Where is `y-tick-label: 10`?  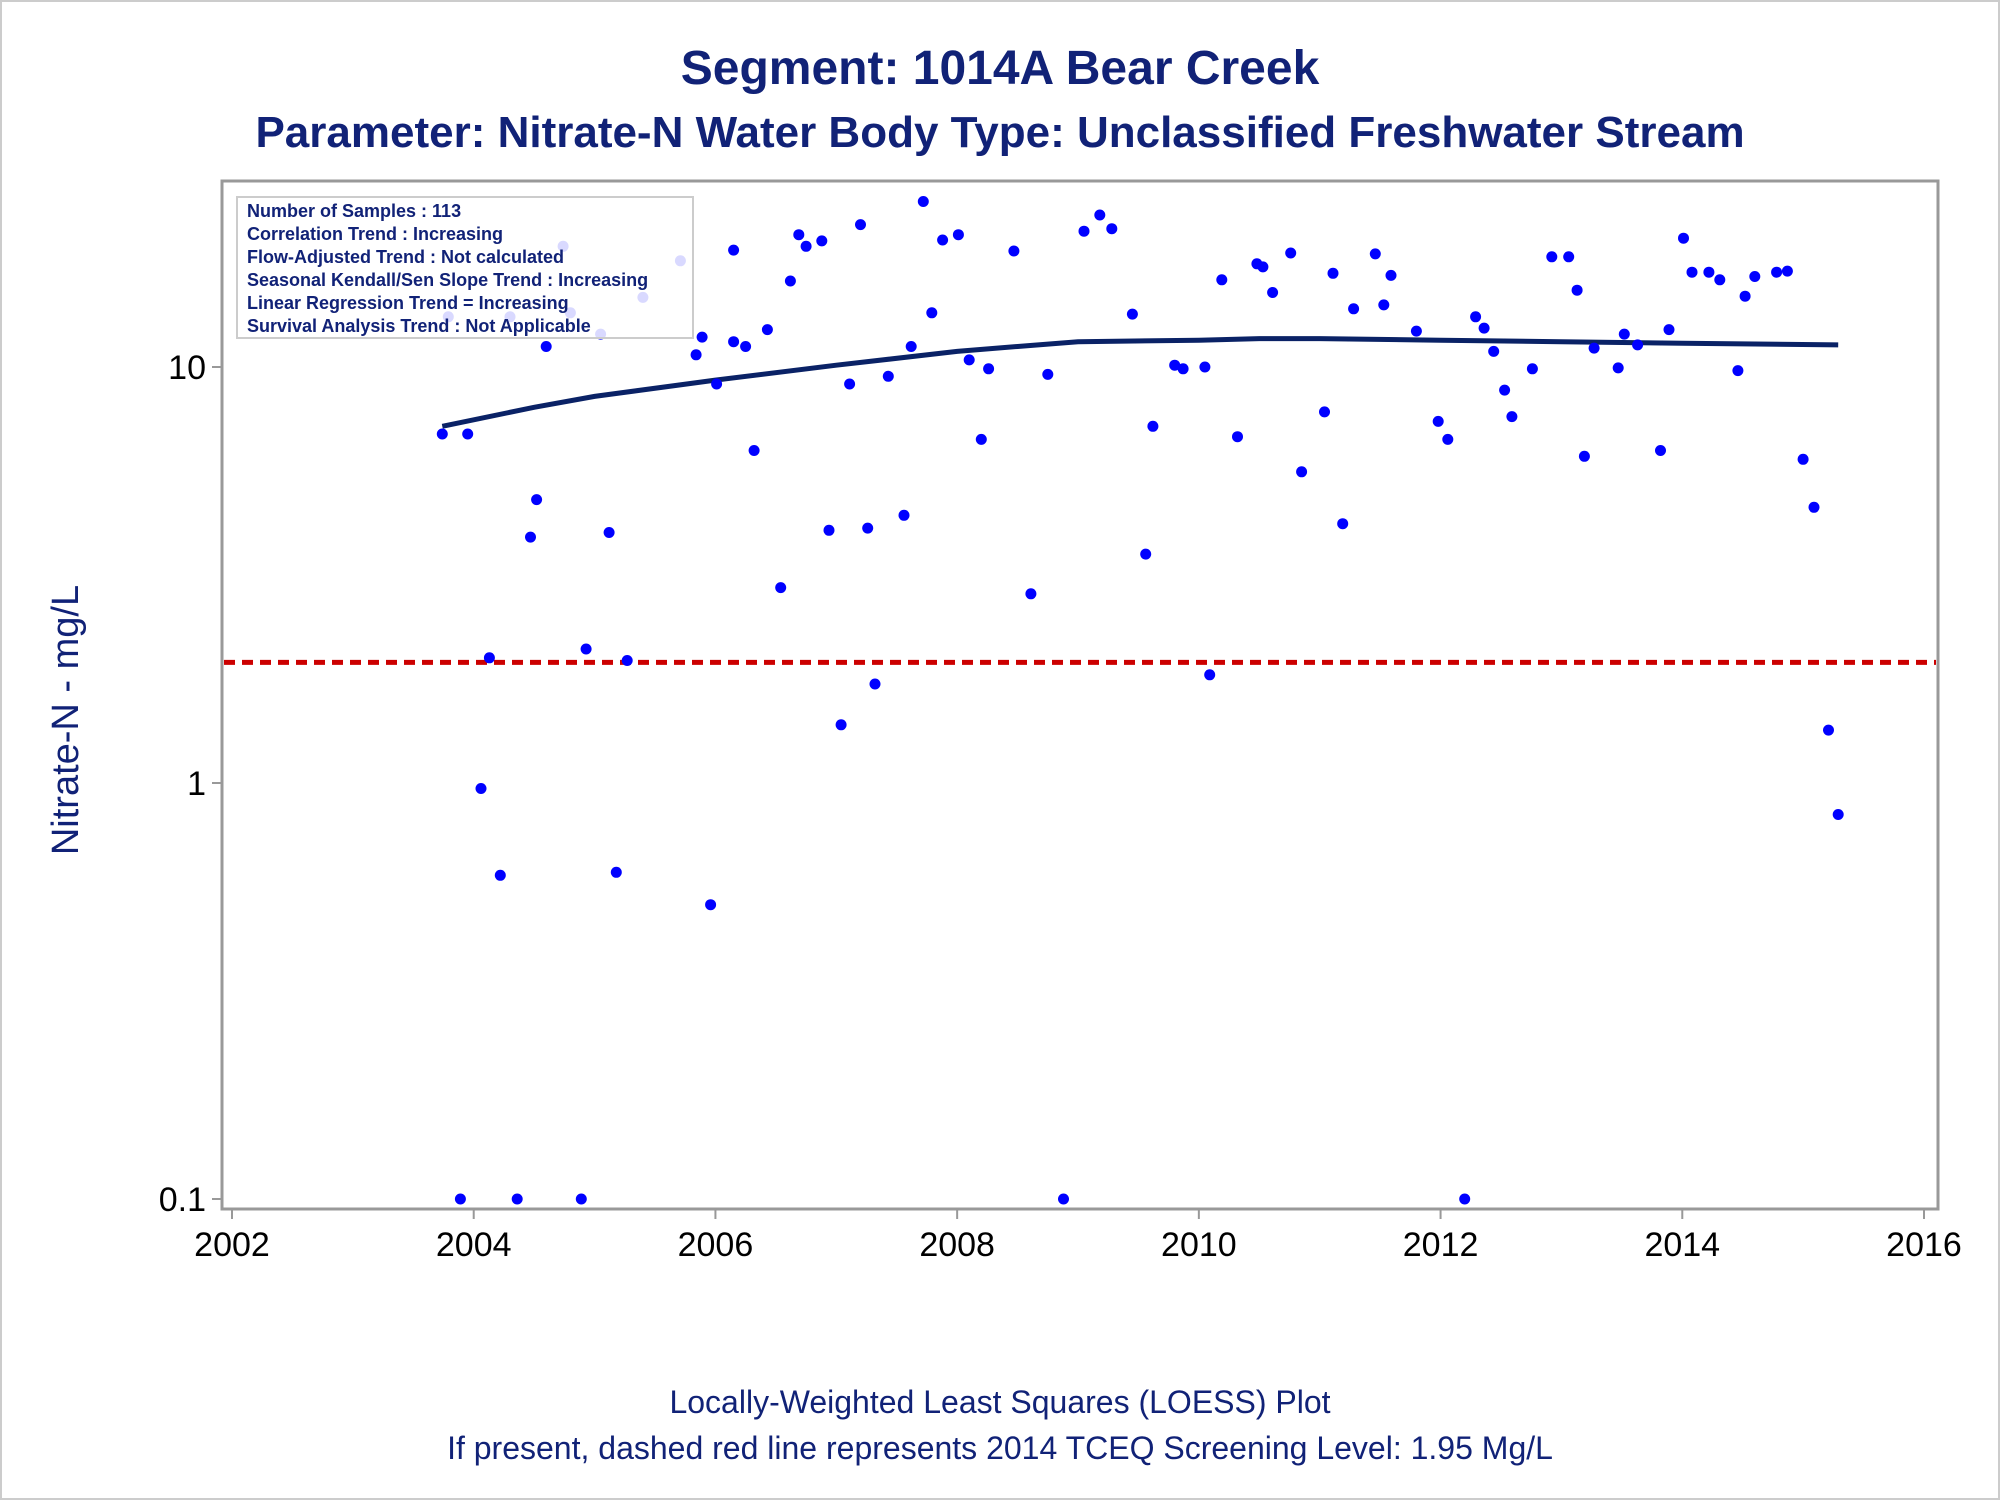 y-tick-label: 10 is located at coordinates (187, 368).